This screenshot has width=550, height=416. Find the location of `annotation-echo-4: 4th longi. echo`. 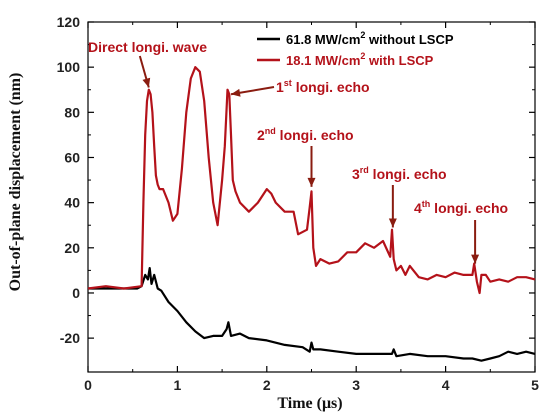

annotation-echo-4: 4th longi. echo is located at coordinates (461, 207).